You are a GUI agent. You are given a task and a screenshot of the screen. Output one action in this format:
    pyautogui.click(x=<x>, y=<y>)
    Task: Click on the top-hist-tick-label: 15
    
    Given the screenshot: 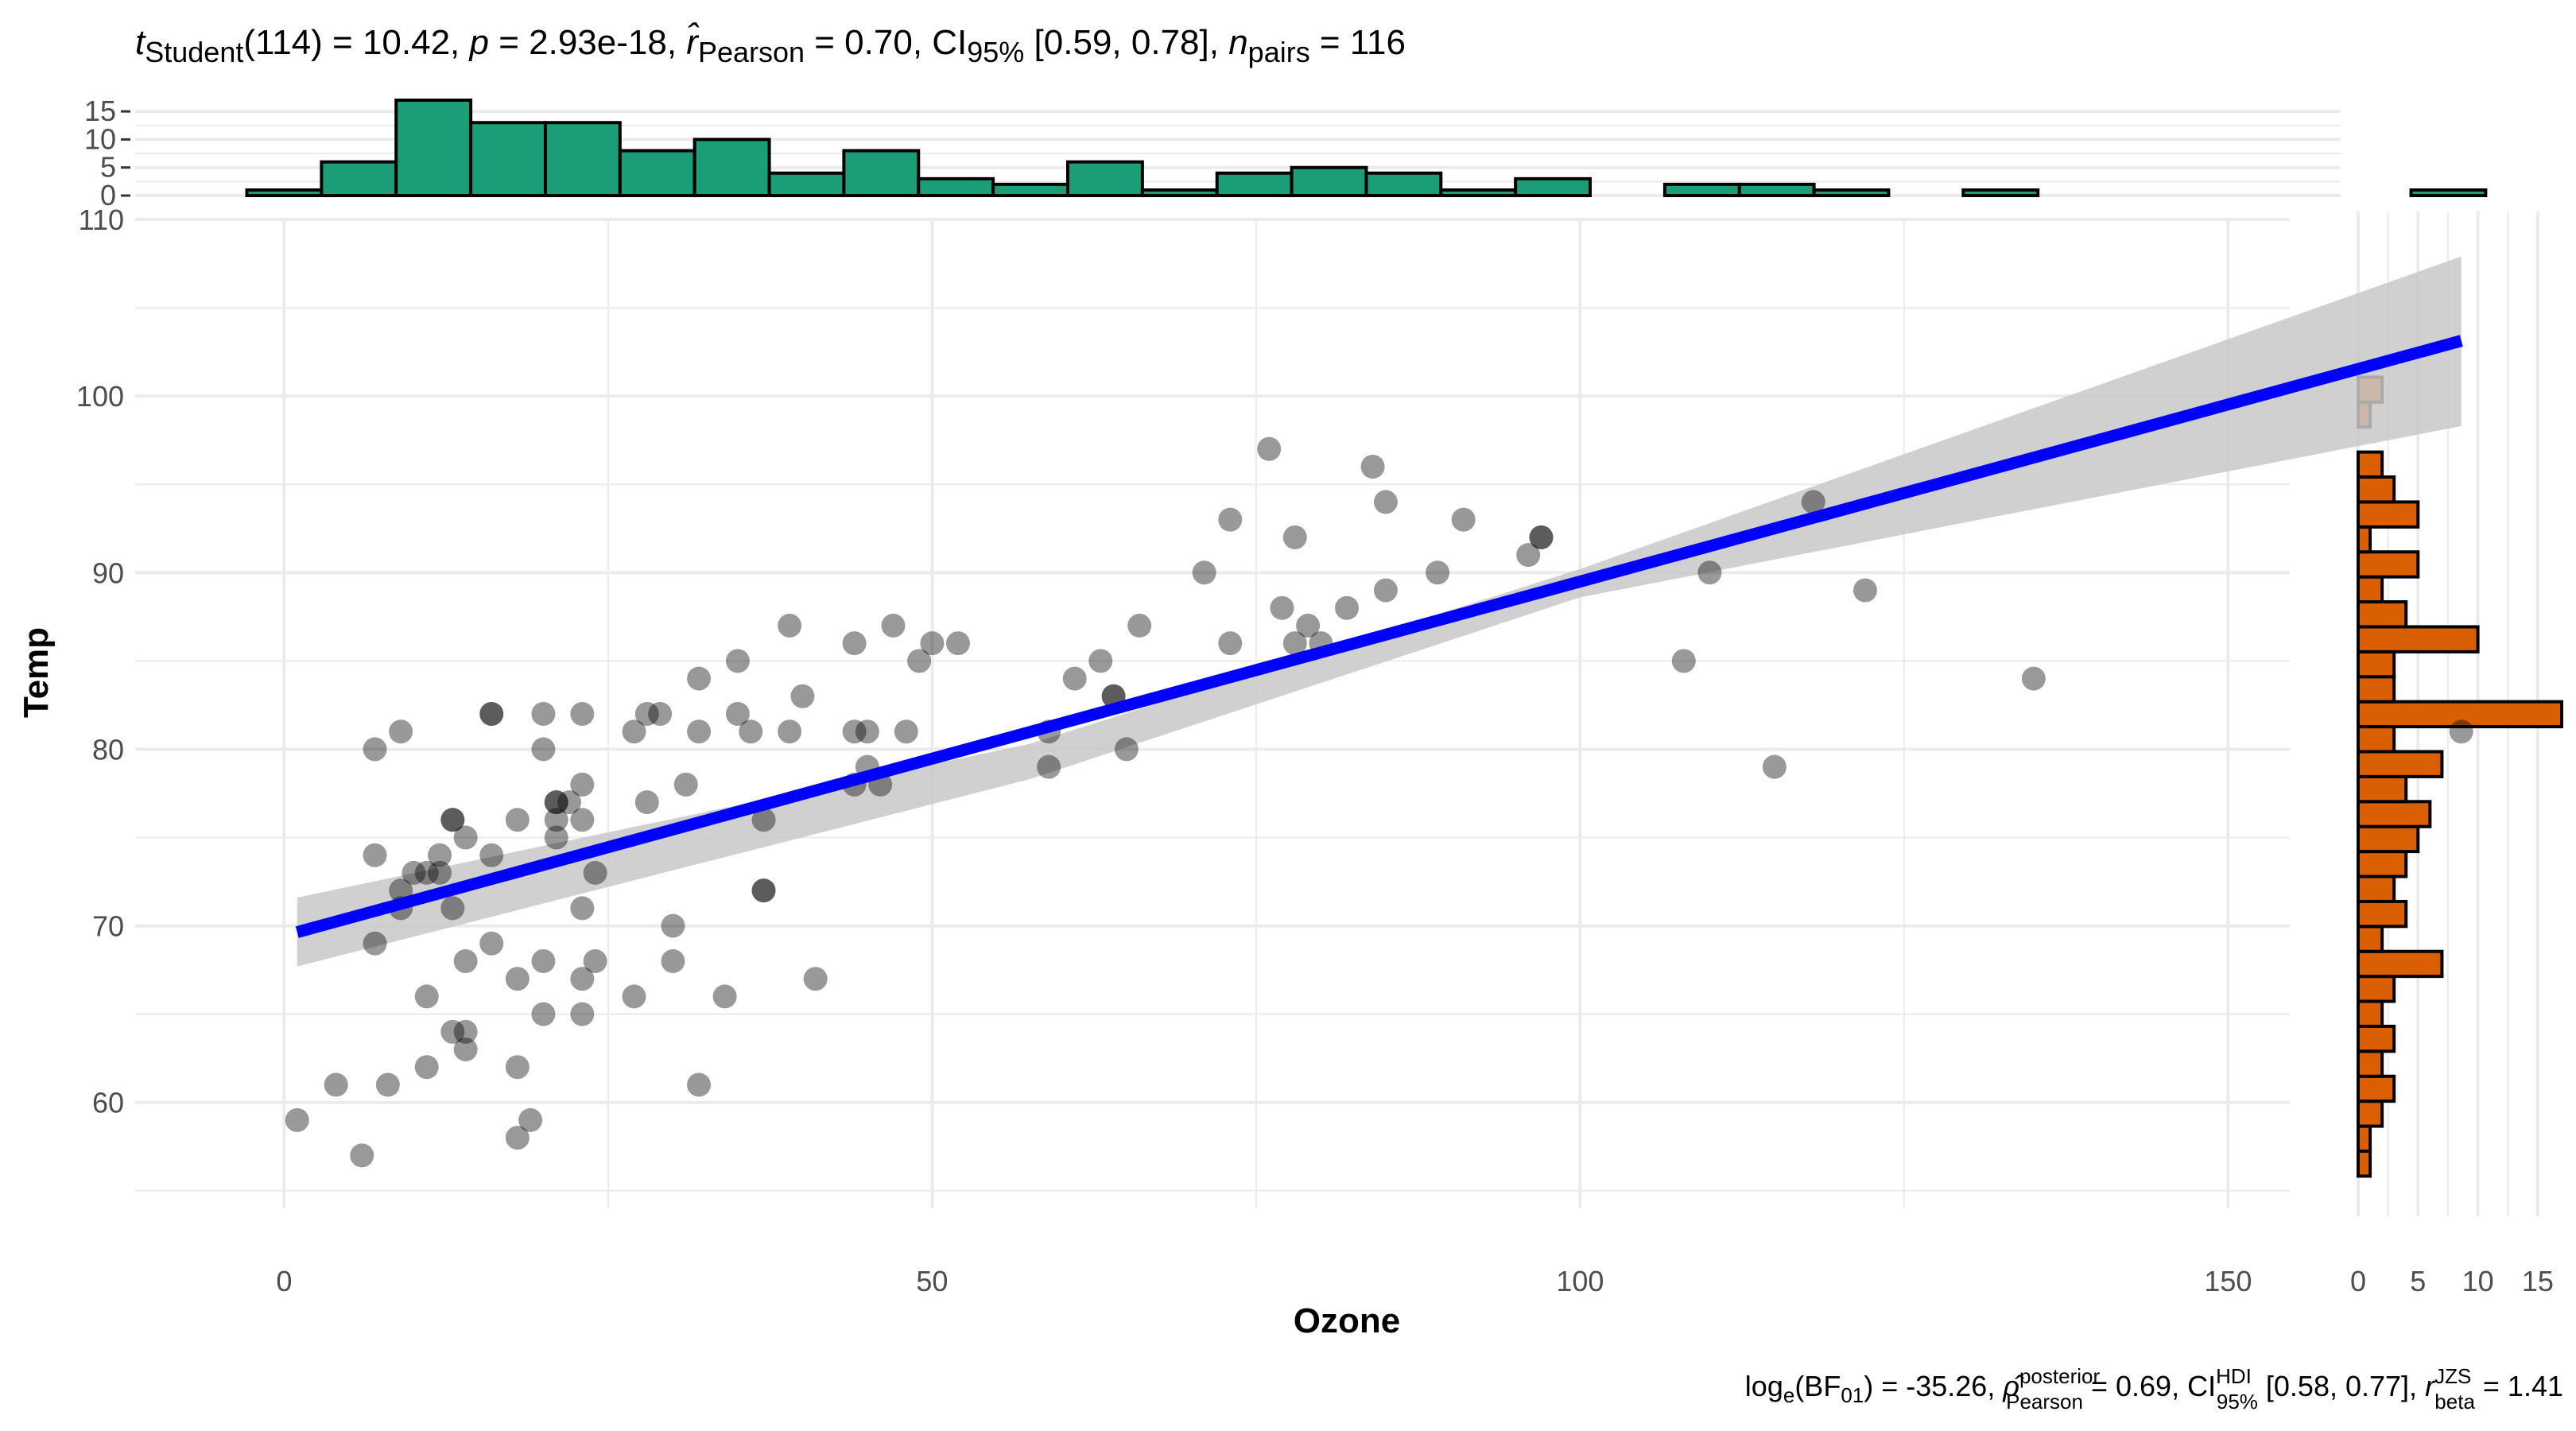 What is the action you would take?
    pyautogui.click(x=100, y=111)
    